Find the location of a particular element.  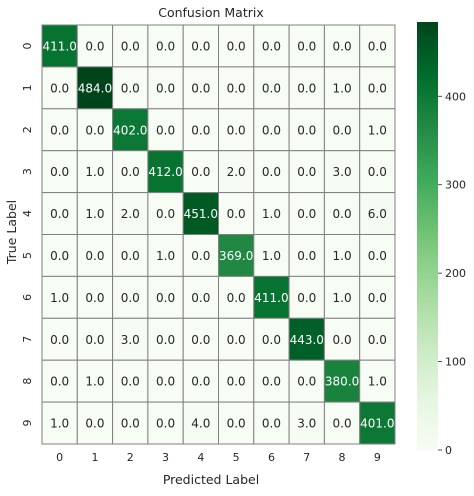

cell-value-r8-c3: 0.0 is located at coordinates (165, 382).